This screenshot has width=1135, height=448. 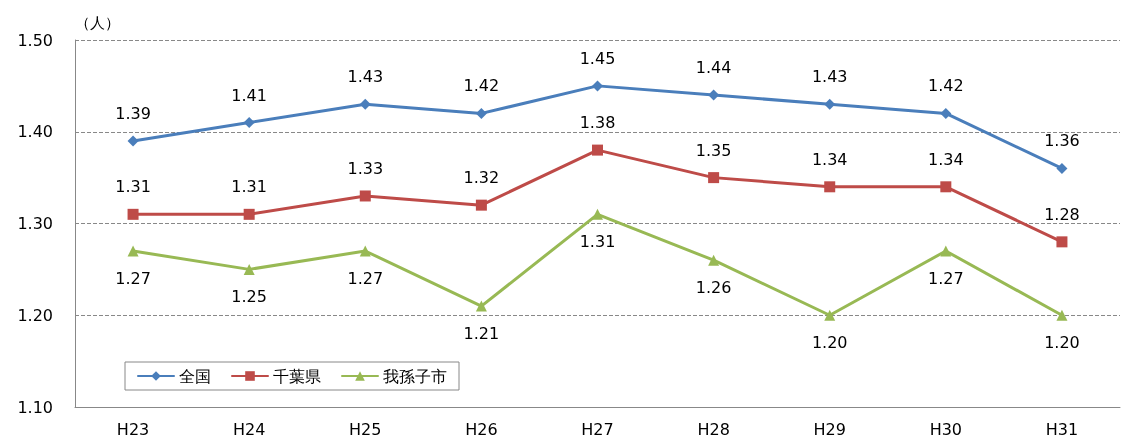 I want to click on legend-label: 千葉県, so click(x=297, y=376).